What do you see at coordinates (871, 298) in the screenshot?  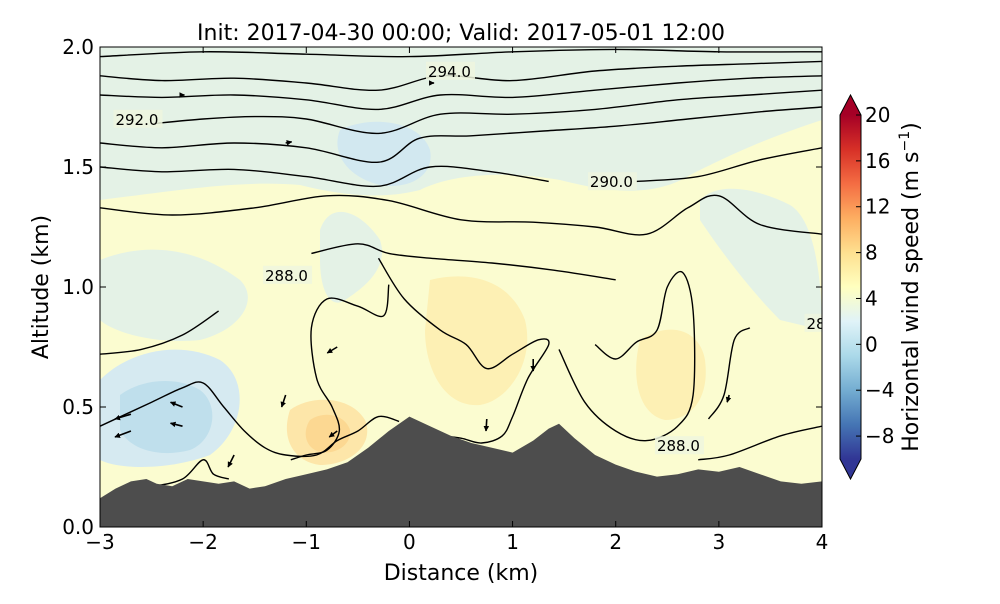 I see `colorbar-tick-label-3: 4` at bounding box center [871, 298].